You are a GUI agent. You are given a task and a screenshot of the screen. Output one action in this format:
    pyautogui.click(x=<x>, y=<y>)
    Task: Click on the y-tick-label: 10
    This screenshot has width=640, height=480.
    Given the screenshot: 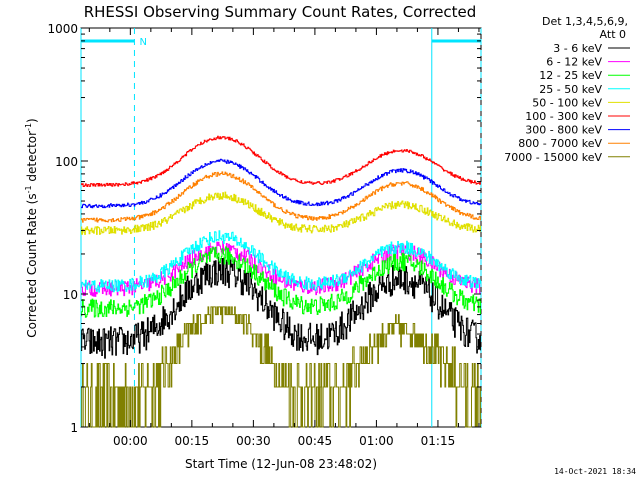 What is the action you would take?
    pyautogui.click(x=70, y=295)
    